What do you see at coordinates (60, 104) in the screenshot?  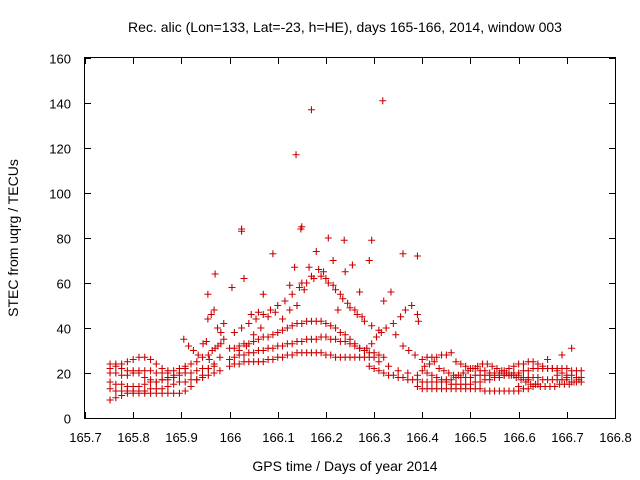 I see `y-tick-label: 140` at bounding box center [60, 104].